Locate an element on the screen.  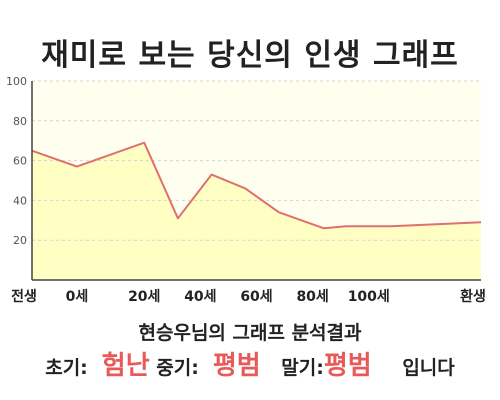
early-label: 초기: is located at coordinates (66, 368).